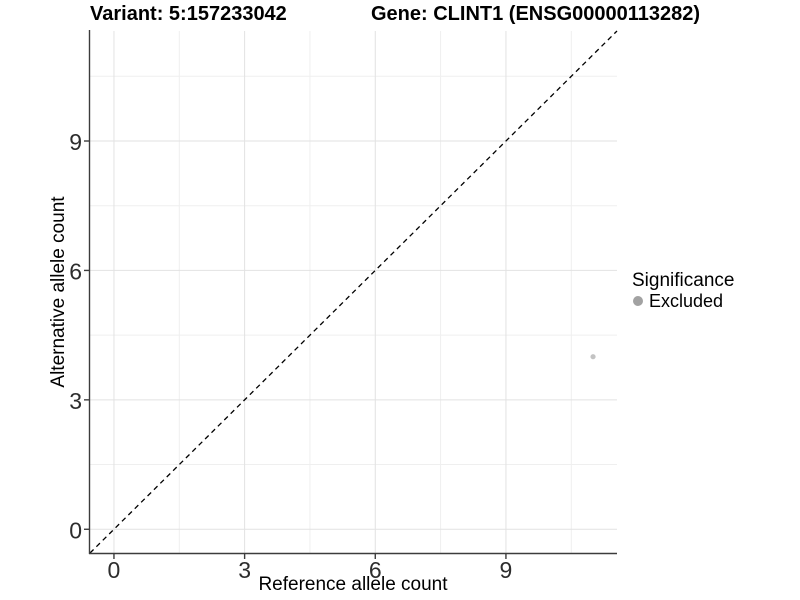 Image resolution: width=800 pixels, height=600 pixels. Describe the element at coordinates (683, 280) in the screenshot. I see `legend-title: Significance` at that location.